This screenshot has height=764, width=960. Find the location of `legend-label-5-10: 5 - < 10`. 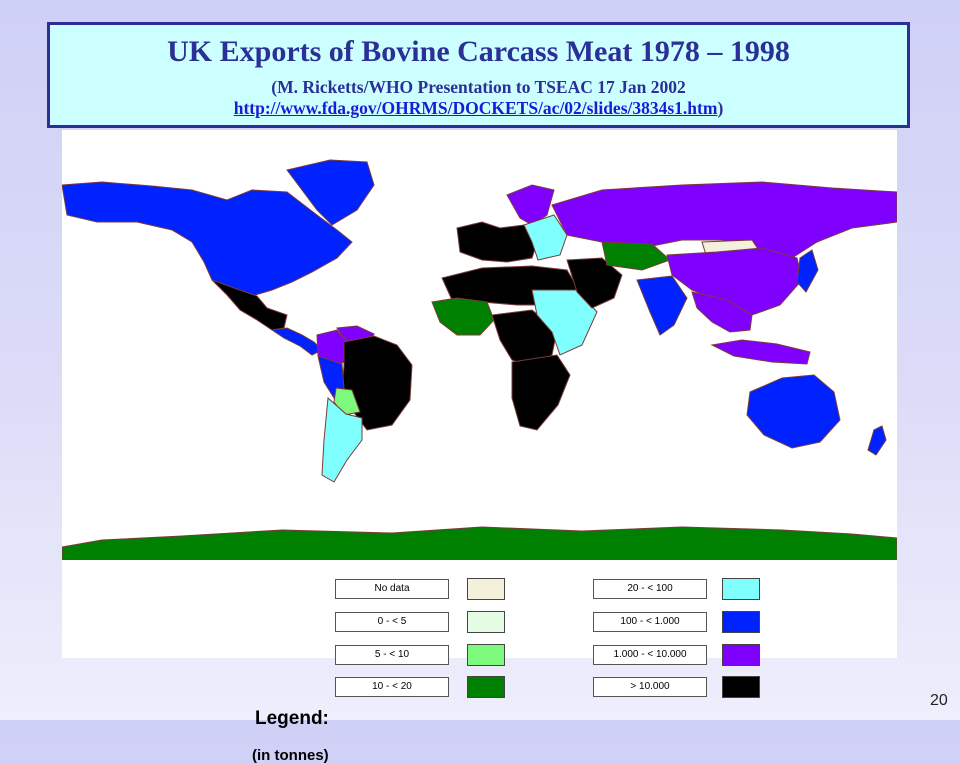

legend-label-5-10: 5 - < 10 is located at coordinates (392, 655).